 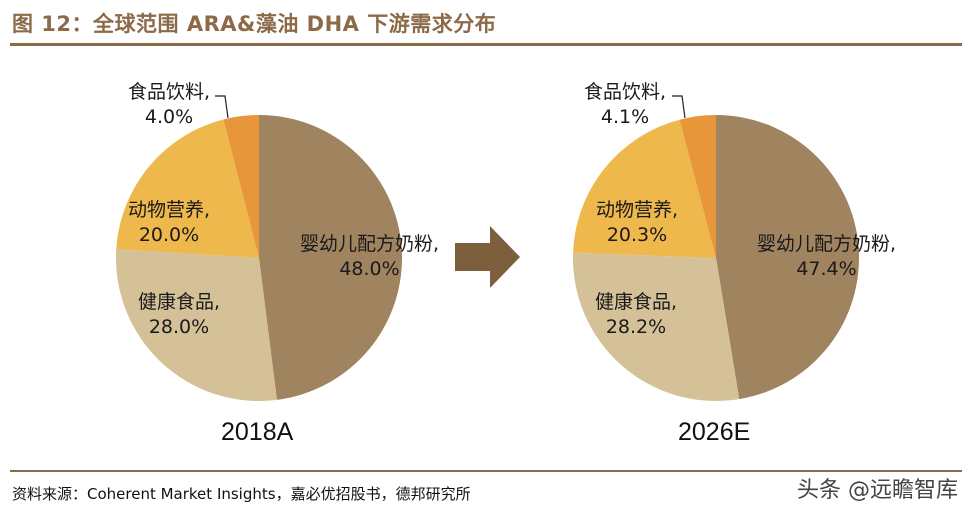 I want to click on pie2-leader-line, so click(x=679, y=107).